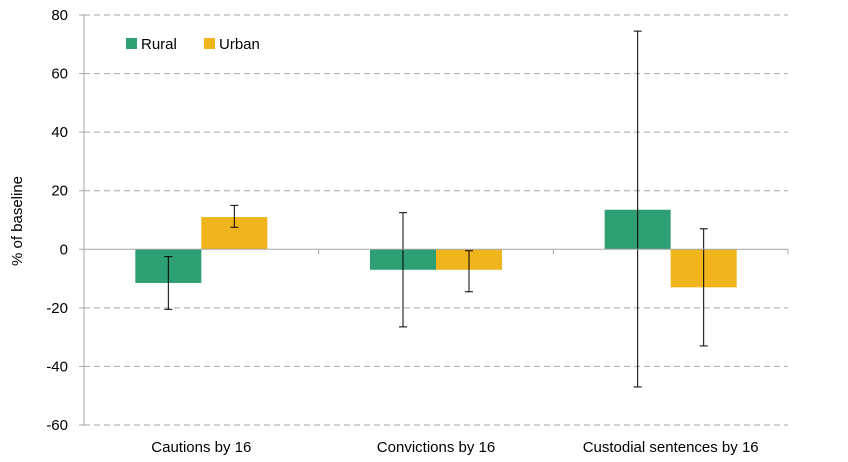 The height and width of the screenshot is (462, 848). What do you see at coordinates (671, 447) in the screenshot?
I see `x-tick-label-3: Custodial sentences by 16` at bounding box center [671, 447].